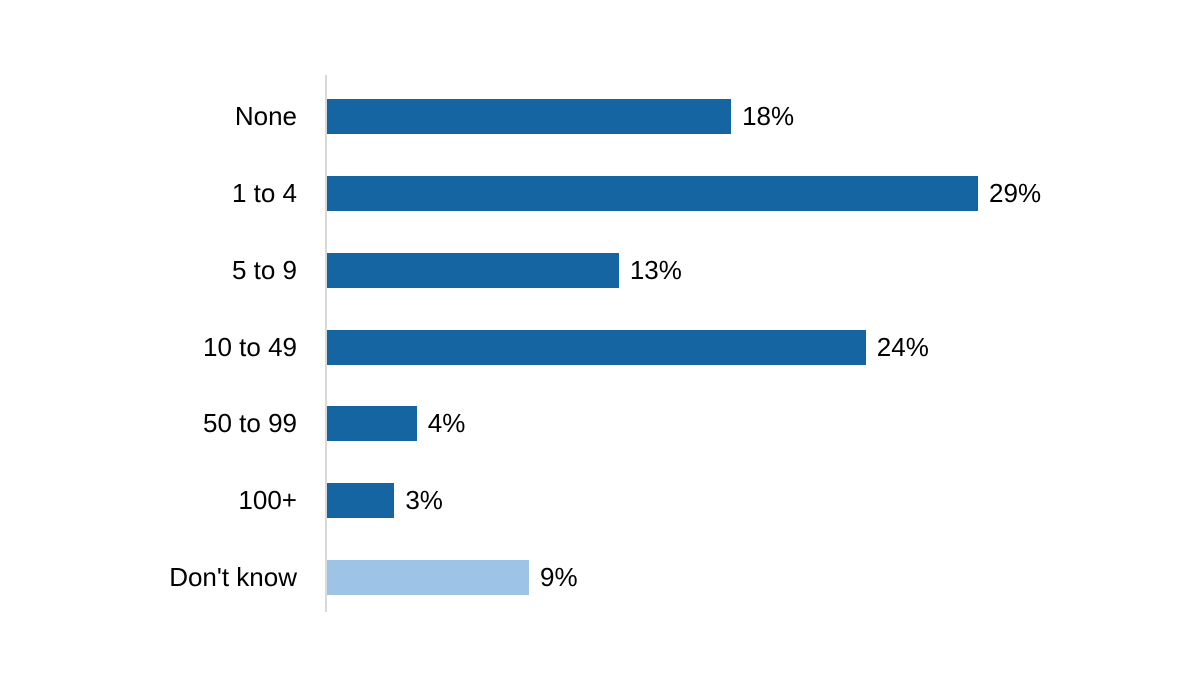 The height and width of the screenshot is (675, 1200). Describe the element at coordinates (424, 500) in the screenshot. I see `value-label: 3%` at that location.